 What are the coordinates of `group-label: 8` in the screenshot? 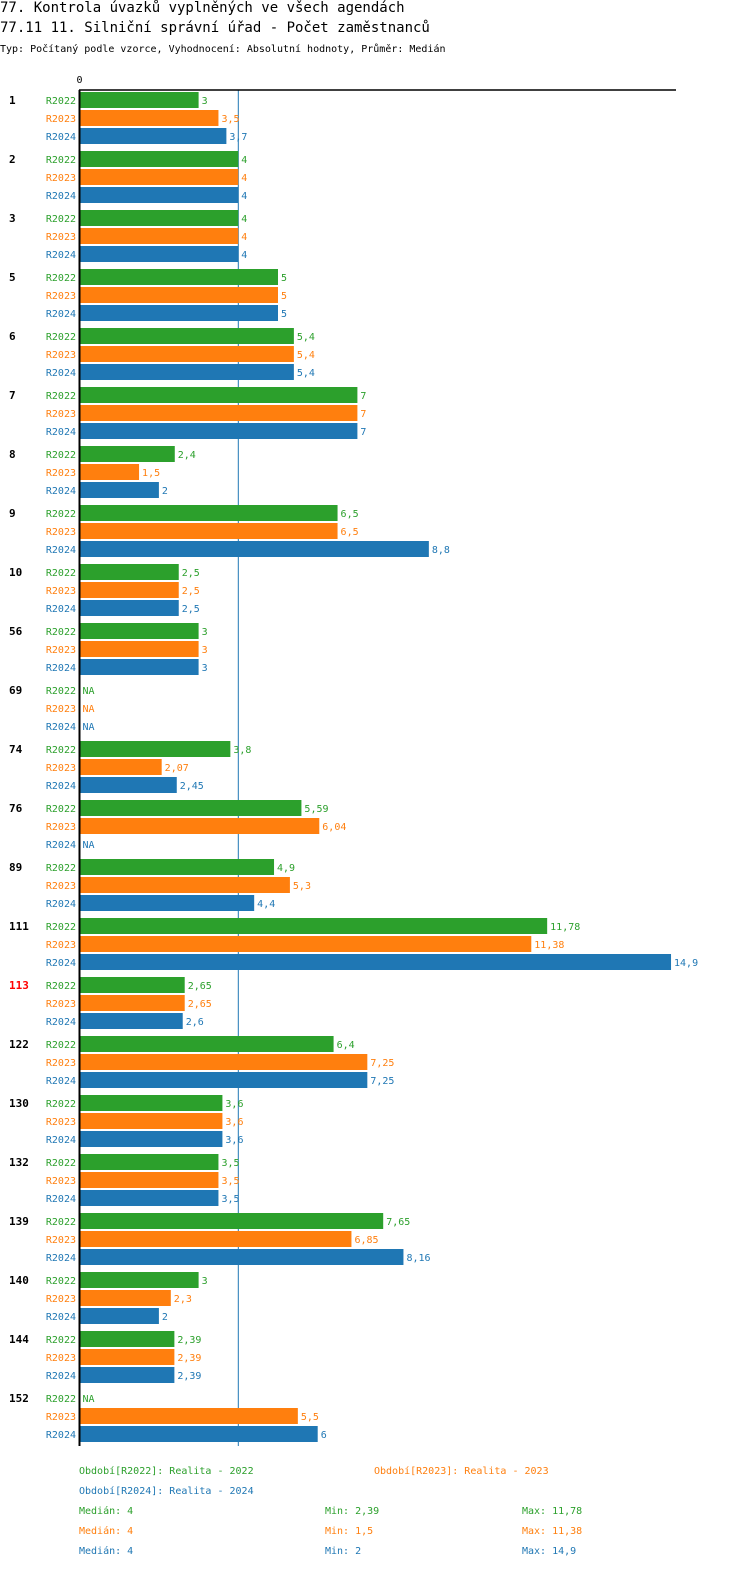 It's located at (12, 454).